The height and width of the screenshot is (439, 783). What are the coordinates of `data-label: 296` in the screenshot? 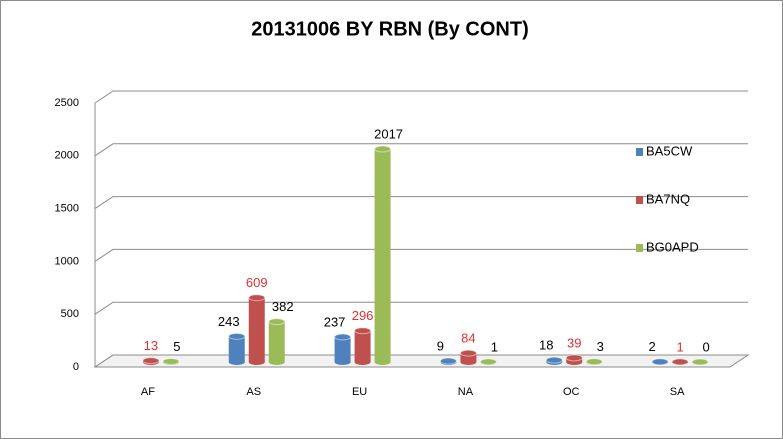 It's located at (363, 315).